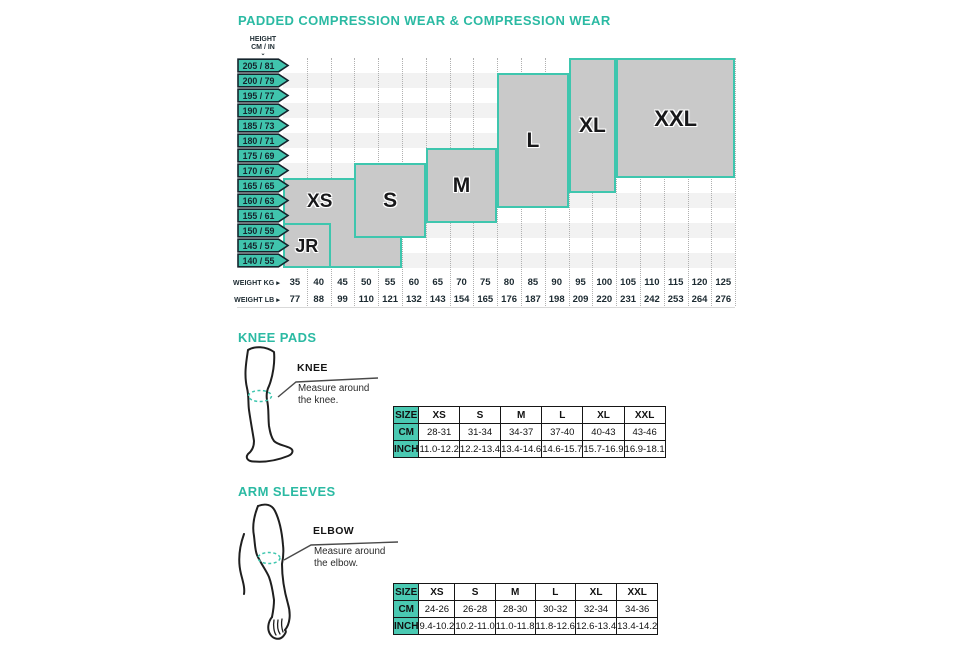 The height and width of the screenshot is (650, 975). Describe the element at coordinates (256, 283) in the screenshot. I see `weight-kg-label: WEIGHT KG ▸` at that location.